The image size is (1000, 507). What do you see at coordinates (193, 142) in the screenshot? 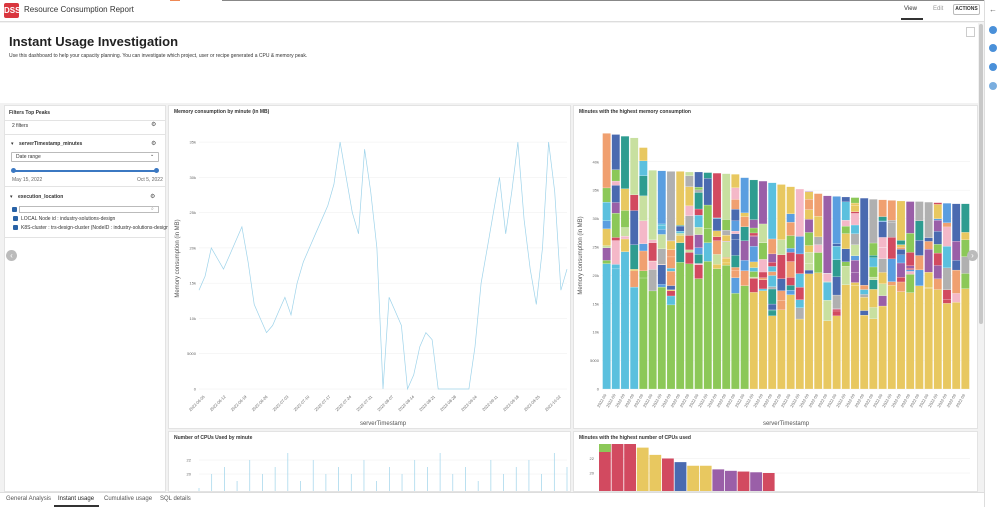
I see `y-tick-label: 35k` at bounding box center [193, 142].